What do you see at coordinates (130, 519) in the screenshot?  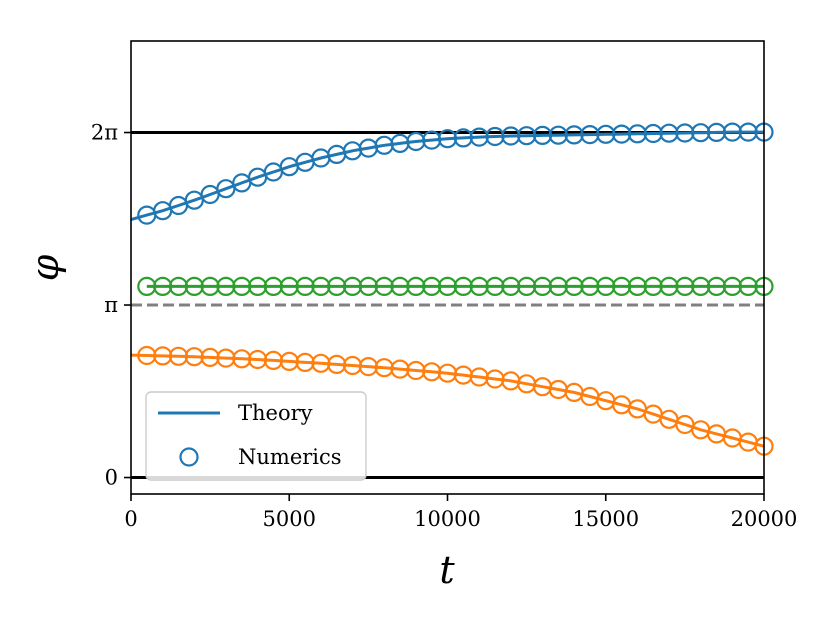 I see `x-tick-label-0: 0` at bounding box center [130, 519].